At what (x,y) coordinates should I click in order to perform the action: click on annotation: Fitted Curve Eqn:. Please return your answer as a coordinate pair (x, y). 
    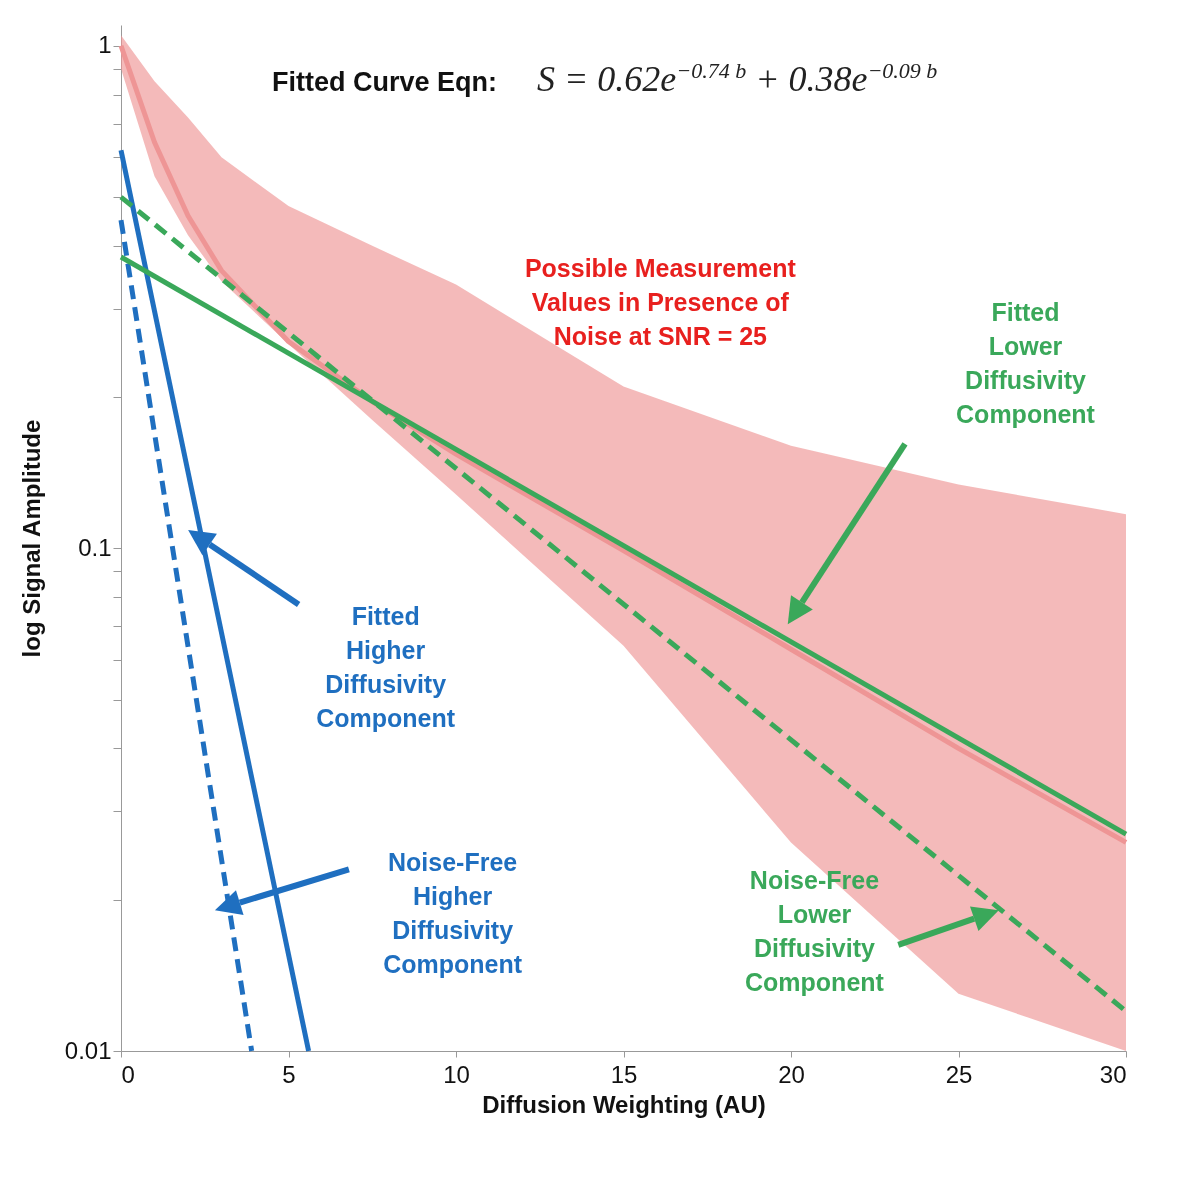
    Looking at the image, I should click on (385, 82).